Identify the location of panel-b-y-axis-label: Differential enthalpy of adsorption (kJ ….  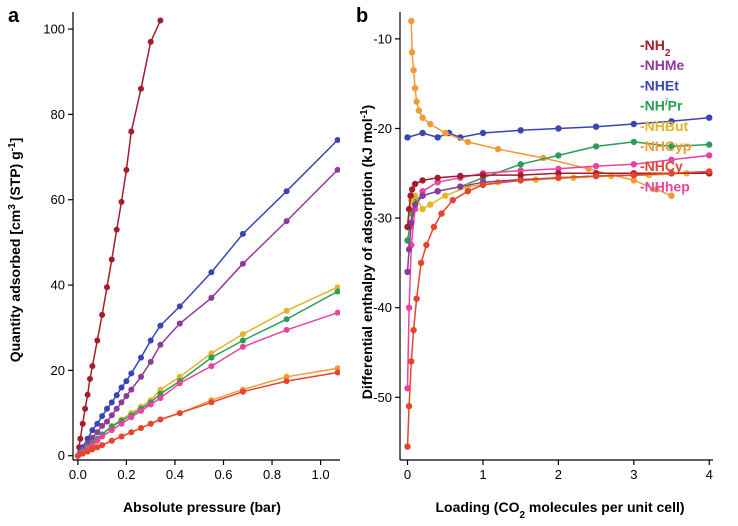
(367, 252).